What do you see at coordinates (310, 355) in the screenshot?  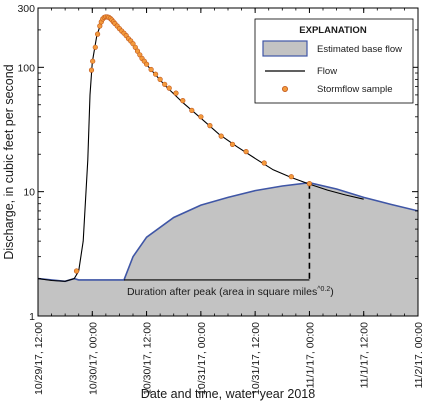 I see `x-tick-label: 11/1/17, 00:00` at bounding box center [310, 355].